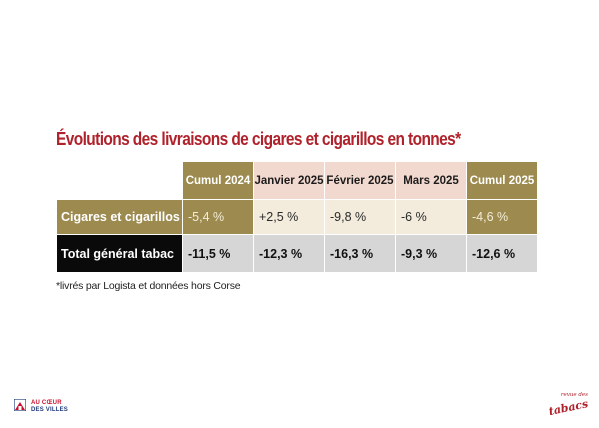 This screenshot has width=599, height=428. I want to click on table-cell: +2,5 %, so click(289, 217).